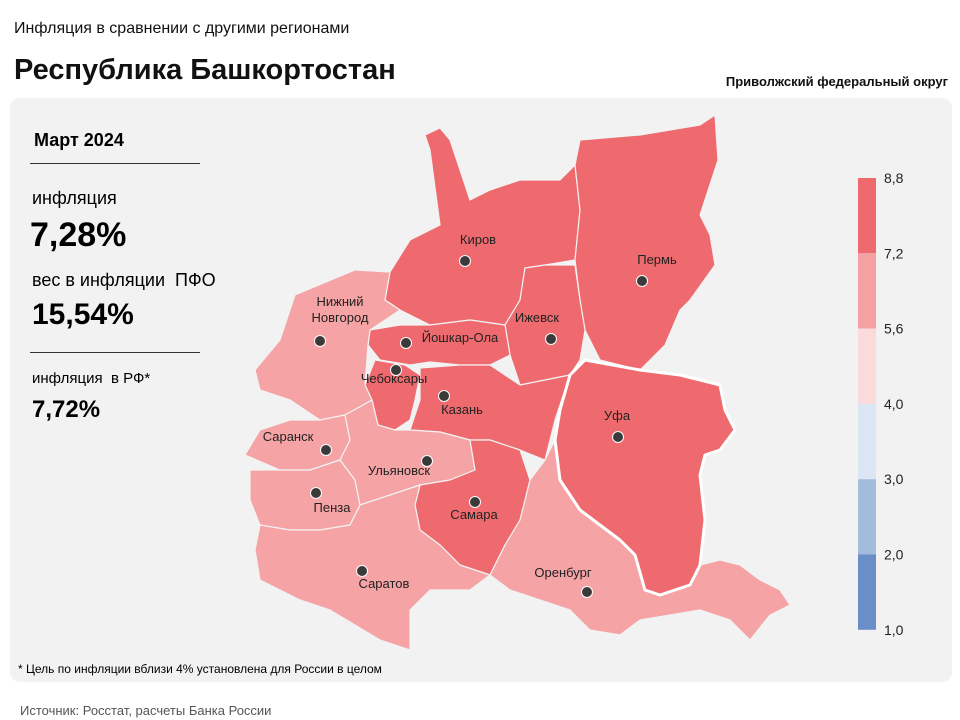 This screenshot has width=960, height=720. What do you see at coordinates (83, 314) in the screenshot?
I see `weight-value: 15,54%` at bounding box center [83, 314].